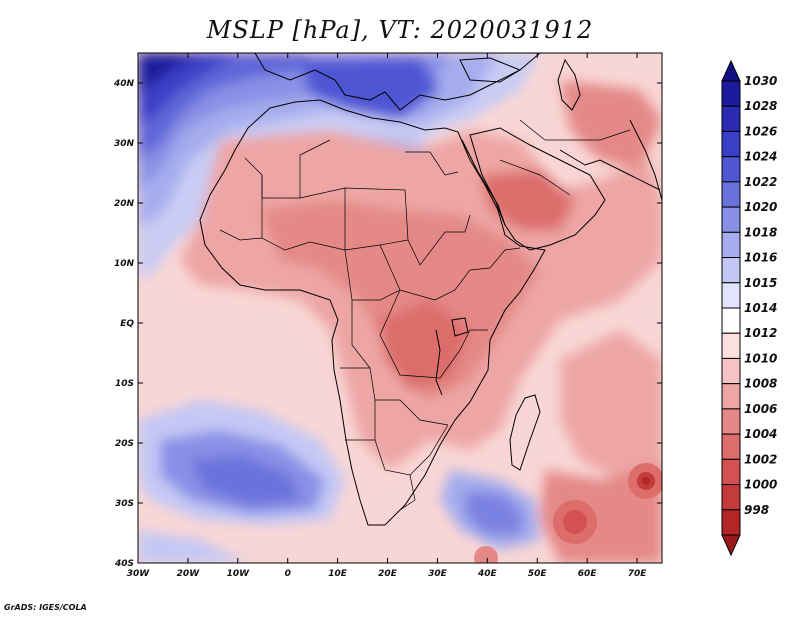 Image resolution: width=800 pixels, height=618 pixels. What do you see at coordinates (760, 157) in the screenshot?
I see `colorbar-label: 1024` at bounding box center [760, 157].